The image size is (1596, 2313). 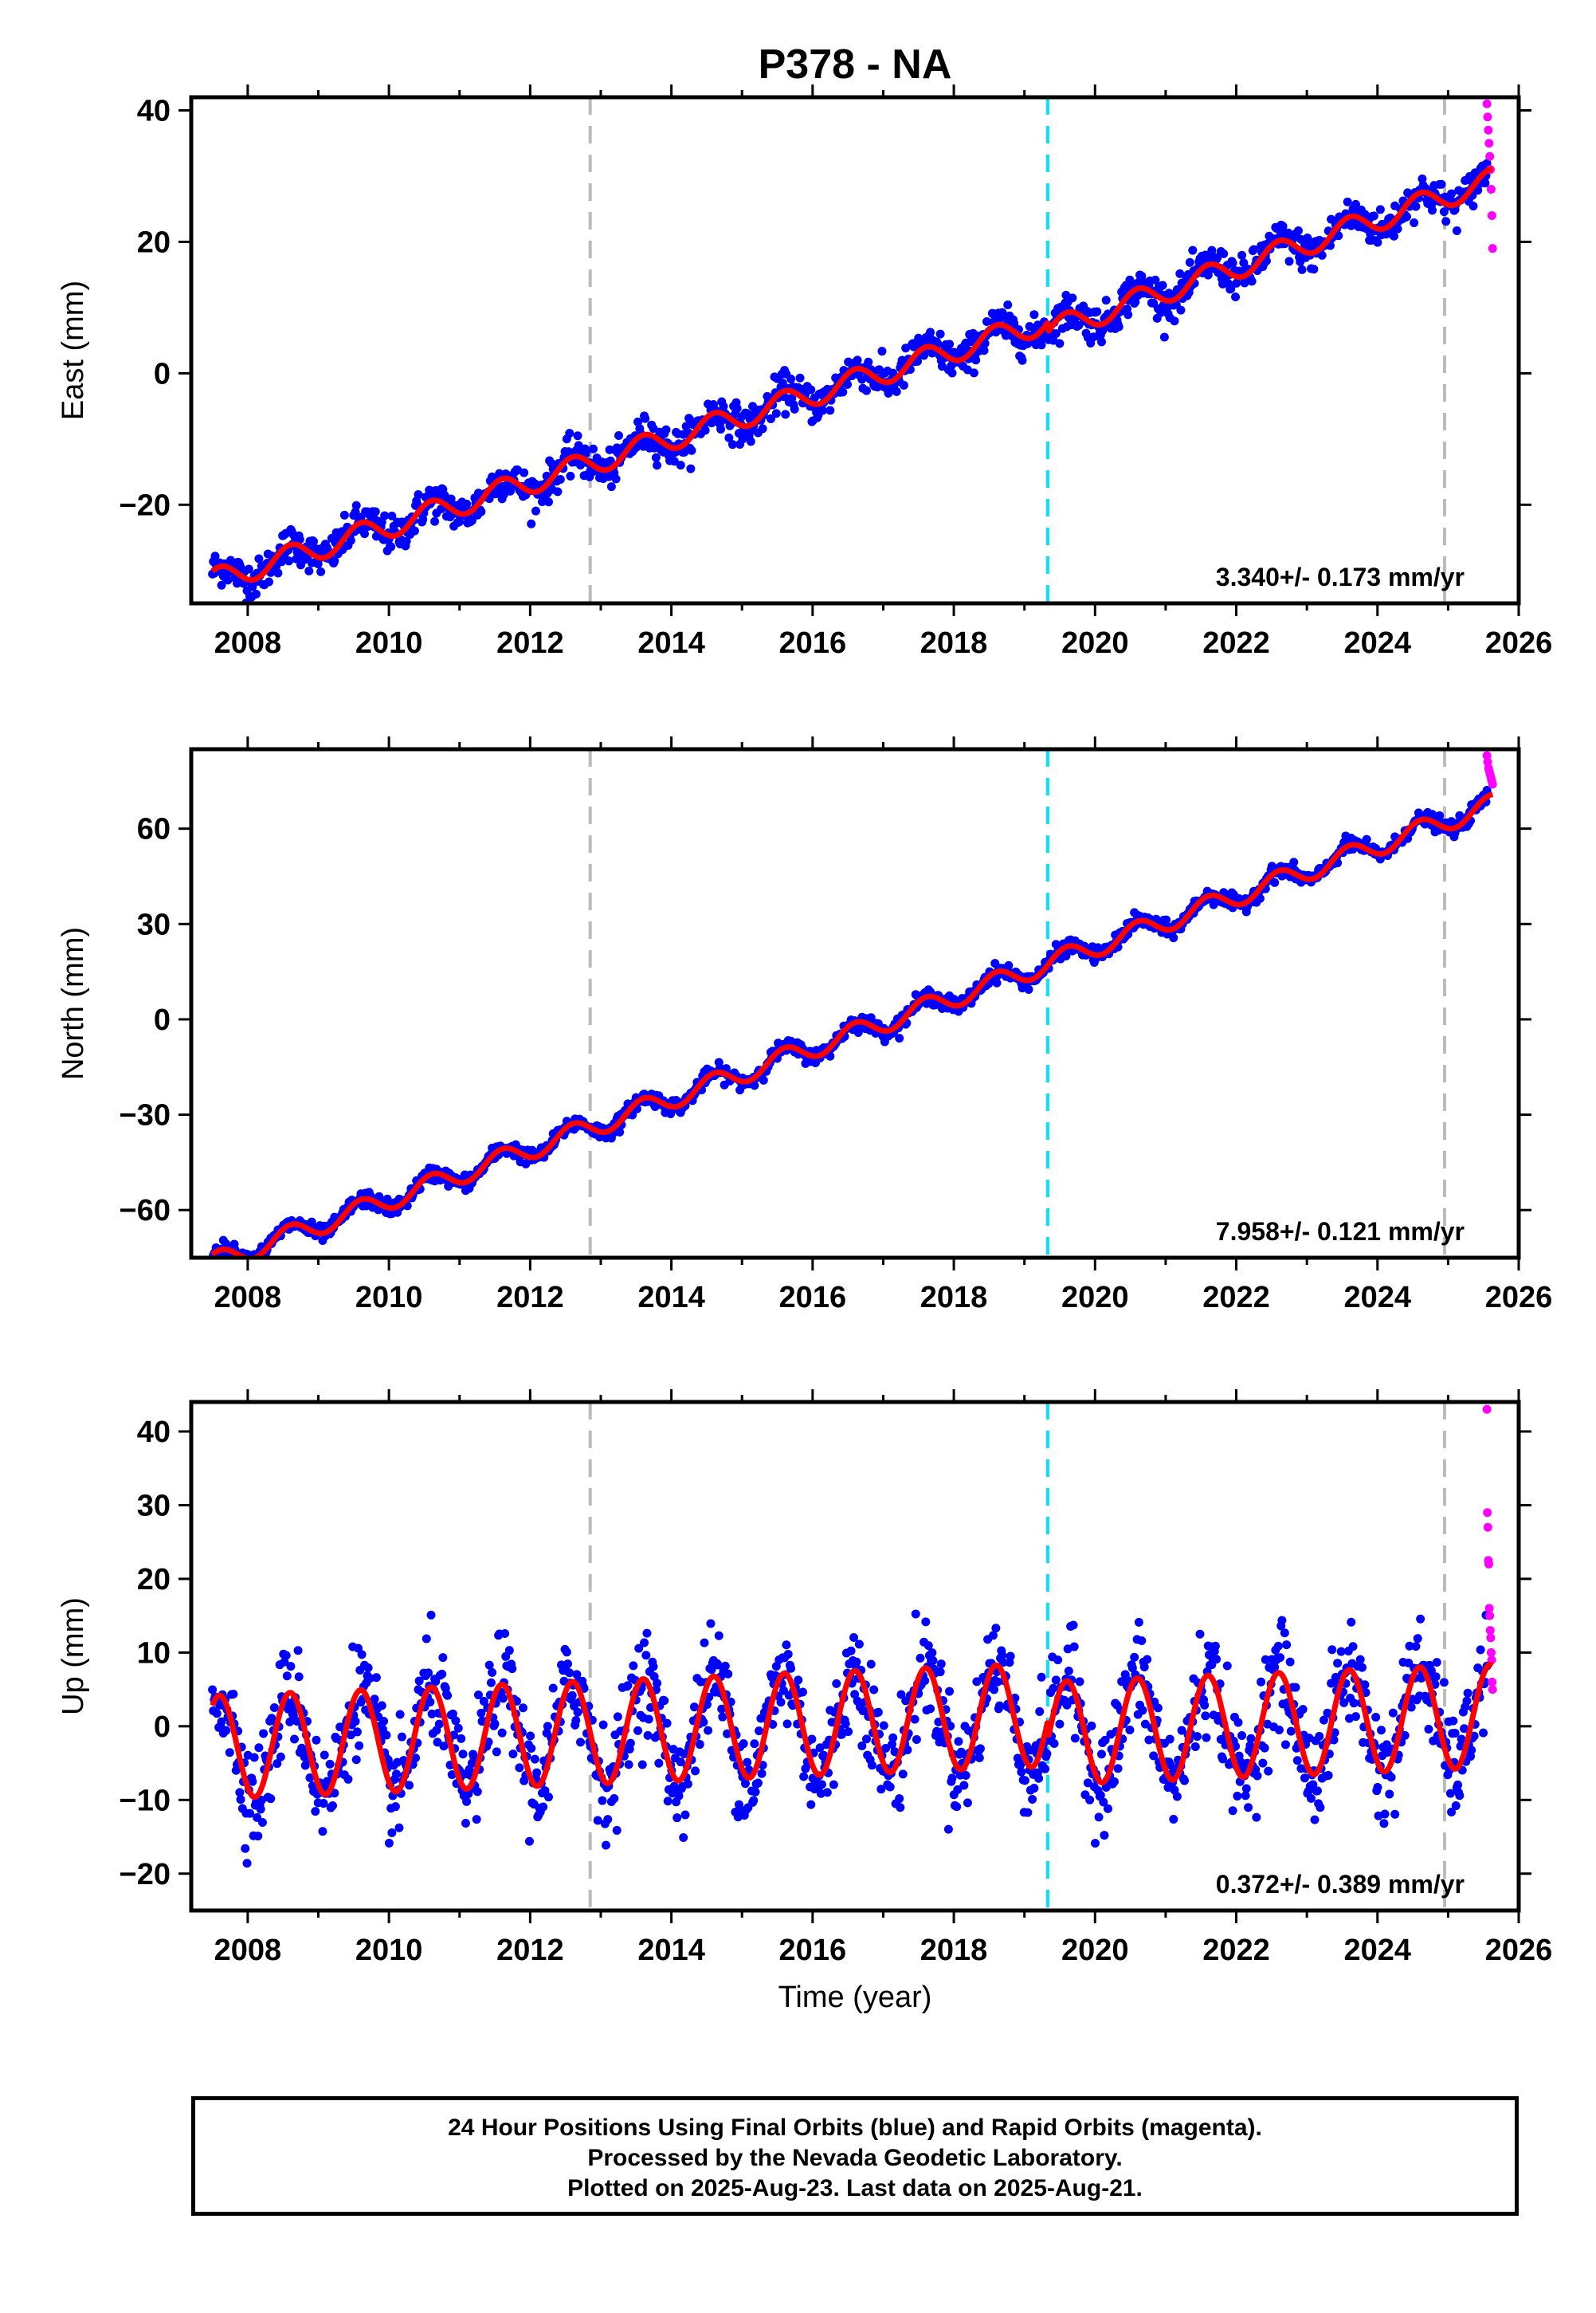 What do you see at coordinates (154, 830) in the screenshot?
I see `y-tick-label: 60` at bounding box center [154, 830].